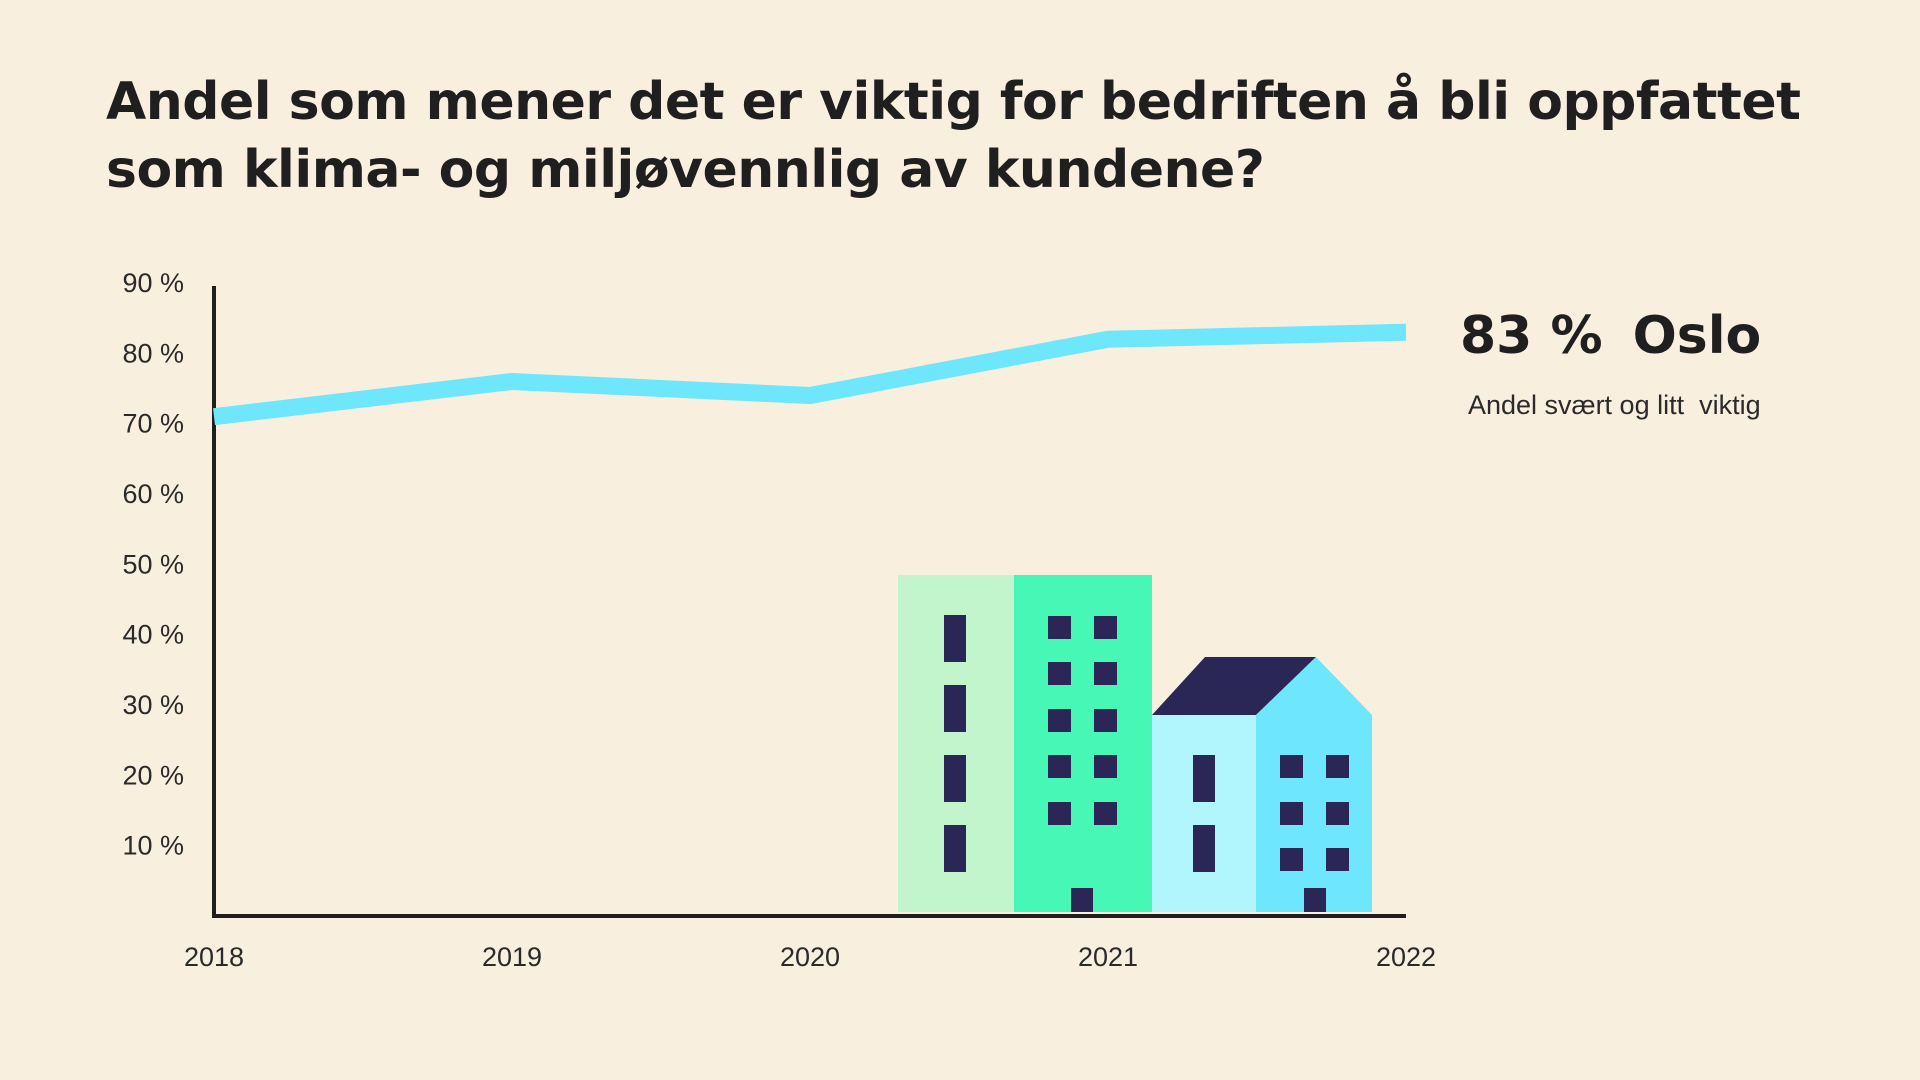 This screenshot has width=1920, height=1080. Describe the element at coordinates (1108, 957) in the screenshot. I see `x-tick-label: 2021` at that location.